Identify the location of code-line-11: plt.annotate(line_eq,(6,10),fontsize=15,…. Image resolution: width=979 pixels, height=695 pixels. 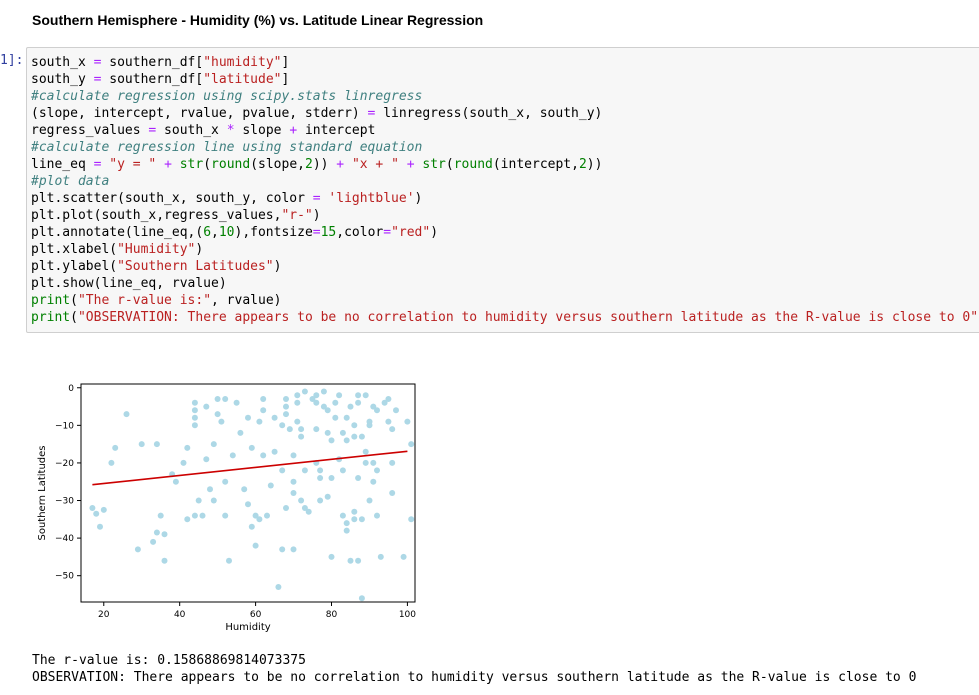
(235, 232).